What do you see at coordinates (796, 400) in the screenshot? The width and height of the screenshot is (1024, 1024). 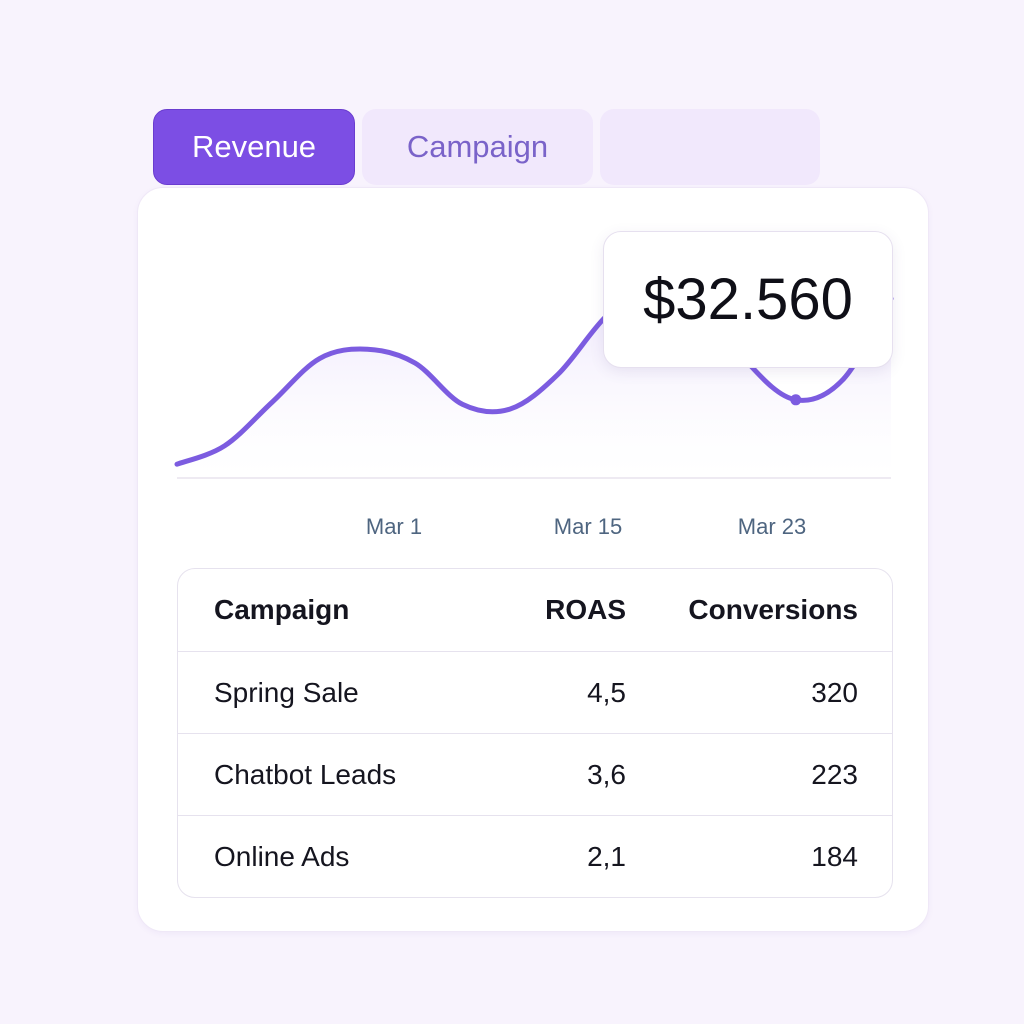 I see `chart-highlight-point` at bounding box center [796, 400].